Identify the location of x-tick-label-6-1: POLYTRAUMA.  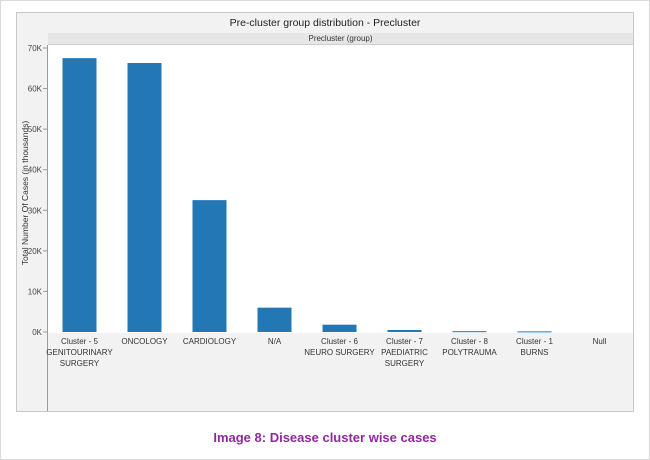
(469, 352).